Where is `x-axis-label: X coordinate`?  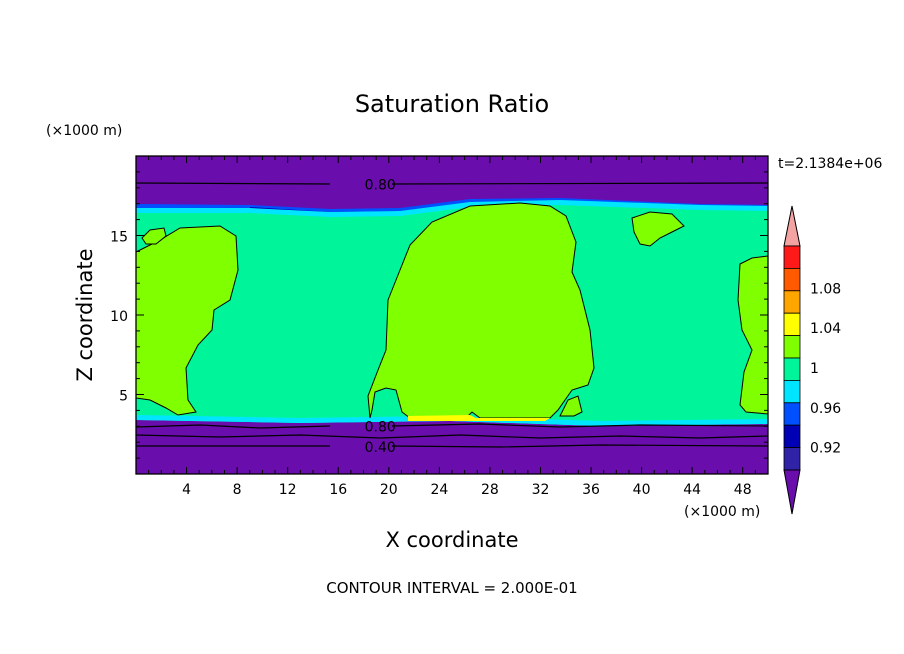
x-axis-label: X coordinate is located at coordinates (451, 540).